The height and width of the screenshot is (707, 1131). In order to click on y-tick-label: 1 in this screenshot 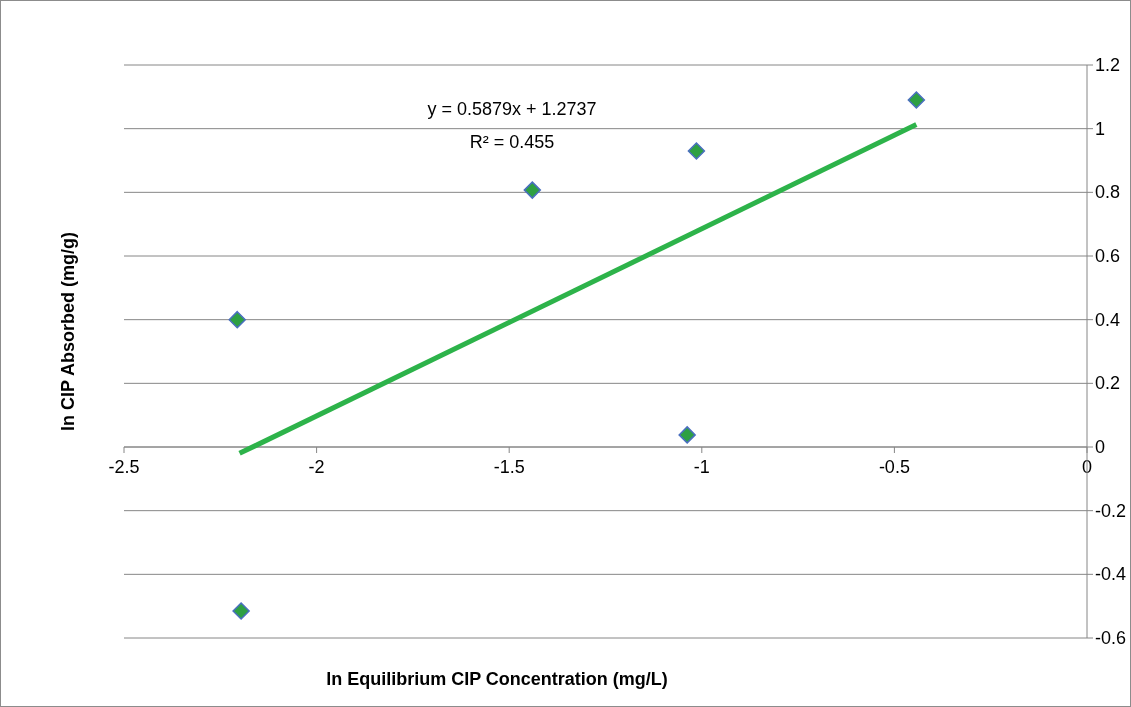, I will do `click(1100, 128)`.